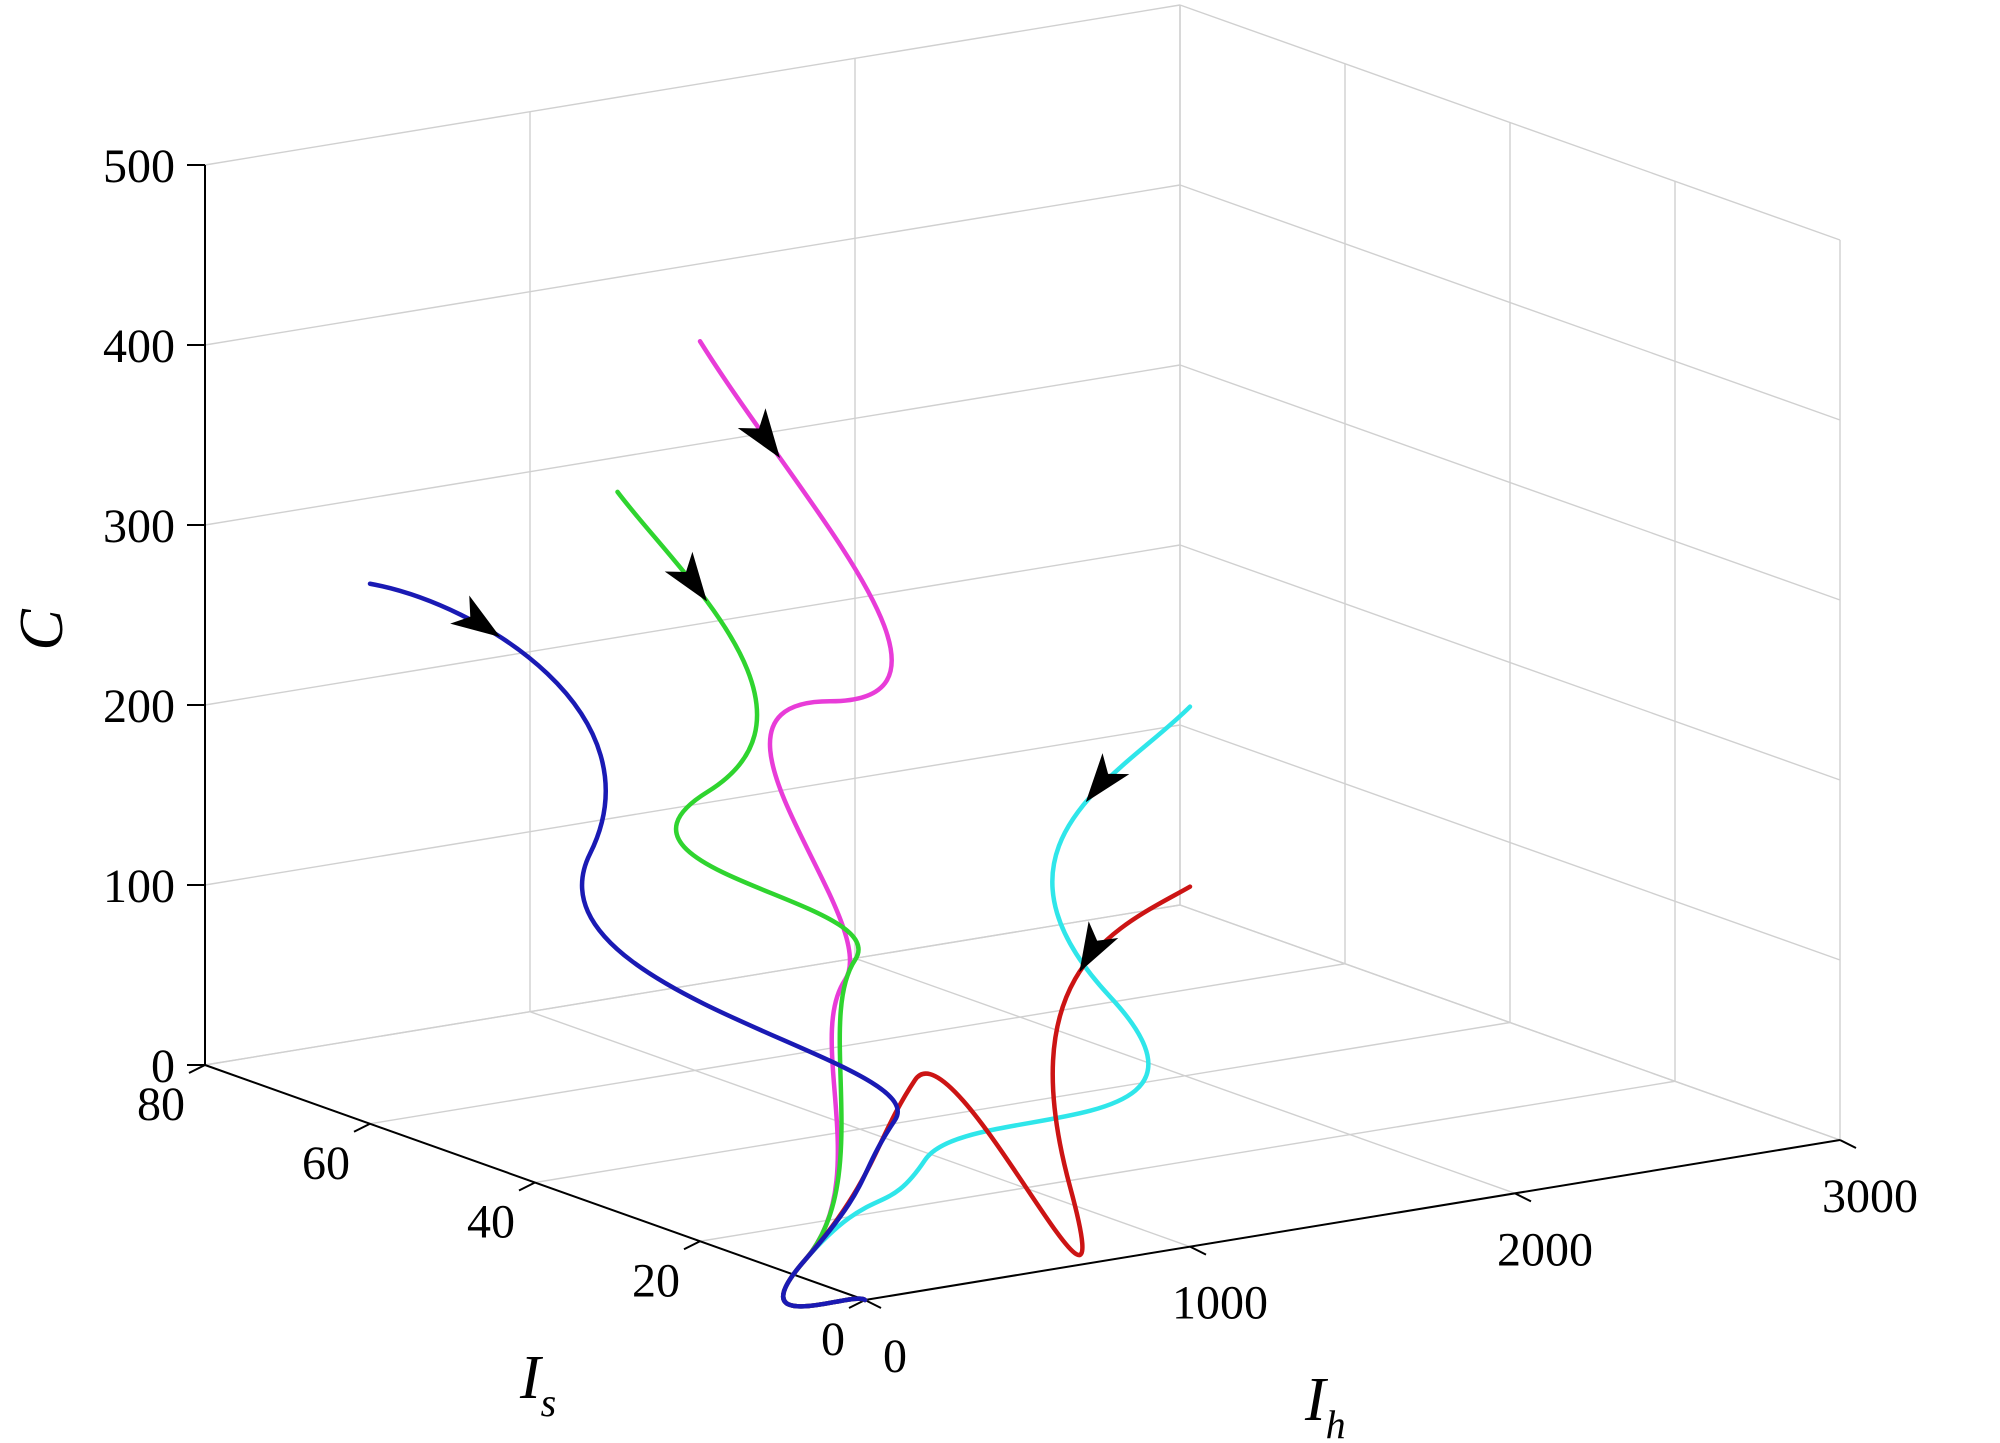 The image size is (2000, 1443). What do you see at coordinates (531, 1378) in the screenshot?
I see `y-axis-label-main: I` at bounding box center [531, 1378].